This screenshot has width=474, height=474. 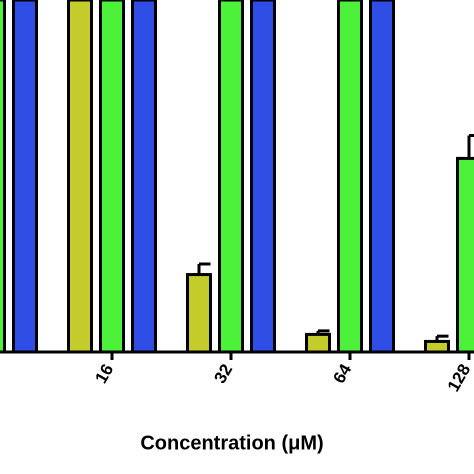 What do you see at coordinates (104, 374) in the screenshot?
I see `x-tick-label: 16` at bounding box center [104, 374].